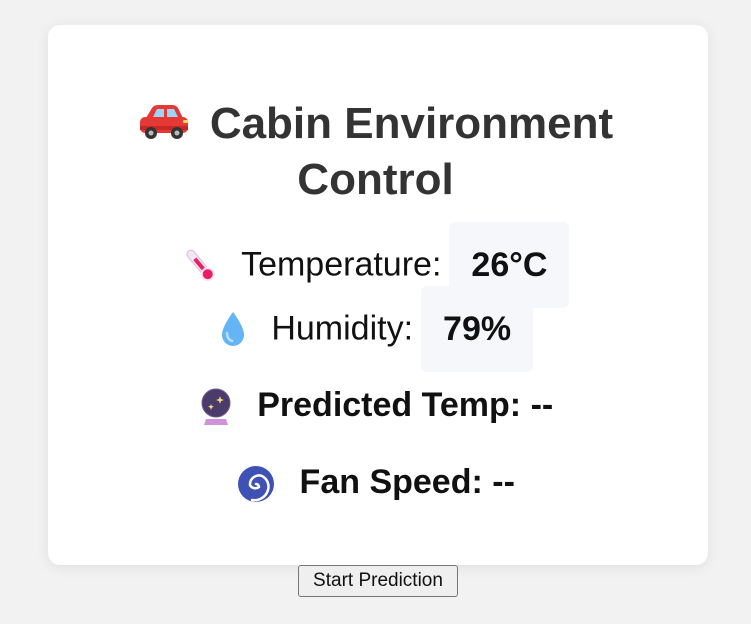  I want to click on predicted-temp-label: Predicted Temp:, so click(389, 405).